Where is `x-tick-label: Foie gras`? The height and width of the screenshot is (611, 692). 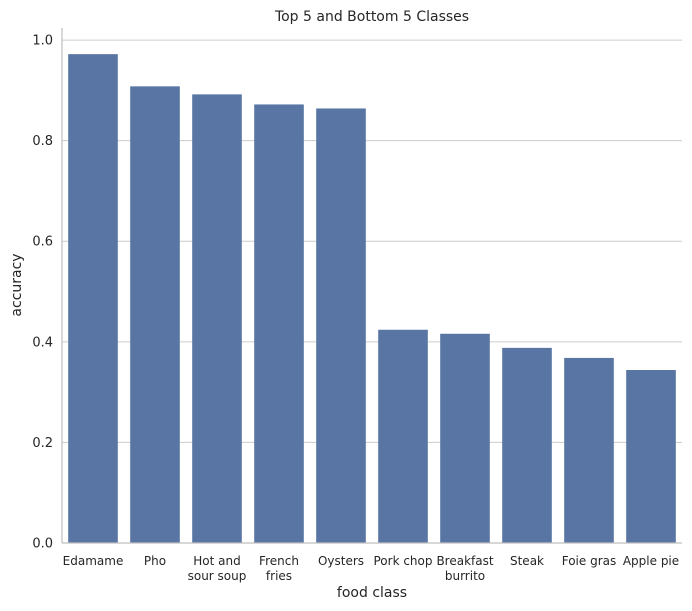 x-tick-label: Foie gras is located at coordinates (589, 561).